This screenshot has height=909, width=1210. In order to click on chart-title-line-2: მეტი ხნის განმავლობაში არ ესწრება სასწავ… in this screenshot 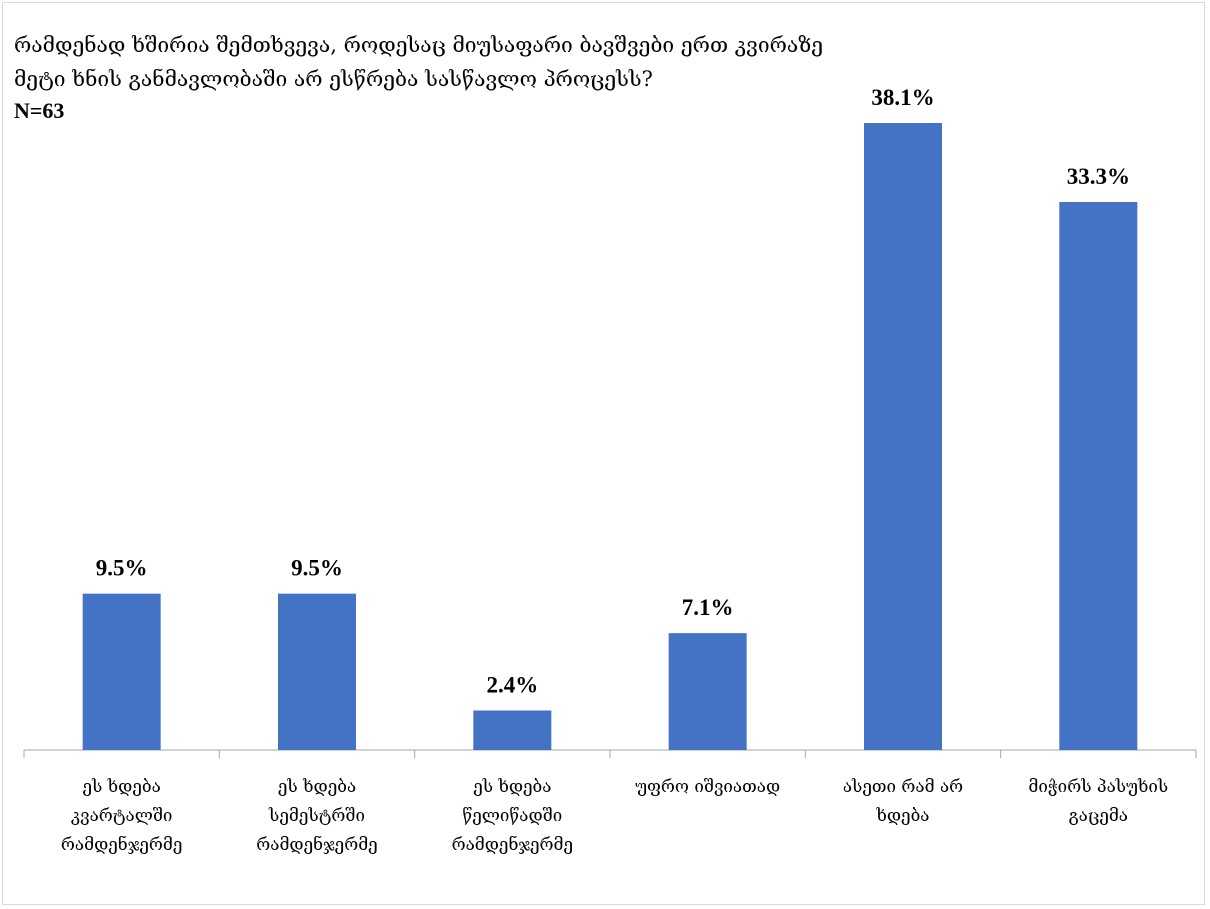, I will do `click(333, 79)`.